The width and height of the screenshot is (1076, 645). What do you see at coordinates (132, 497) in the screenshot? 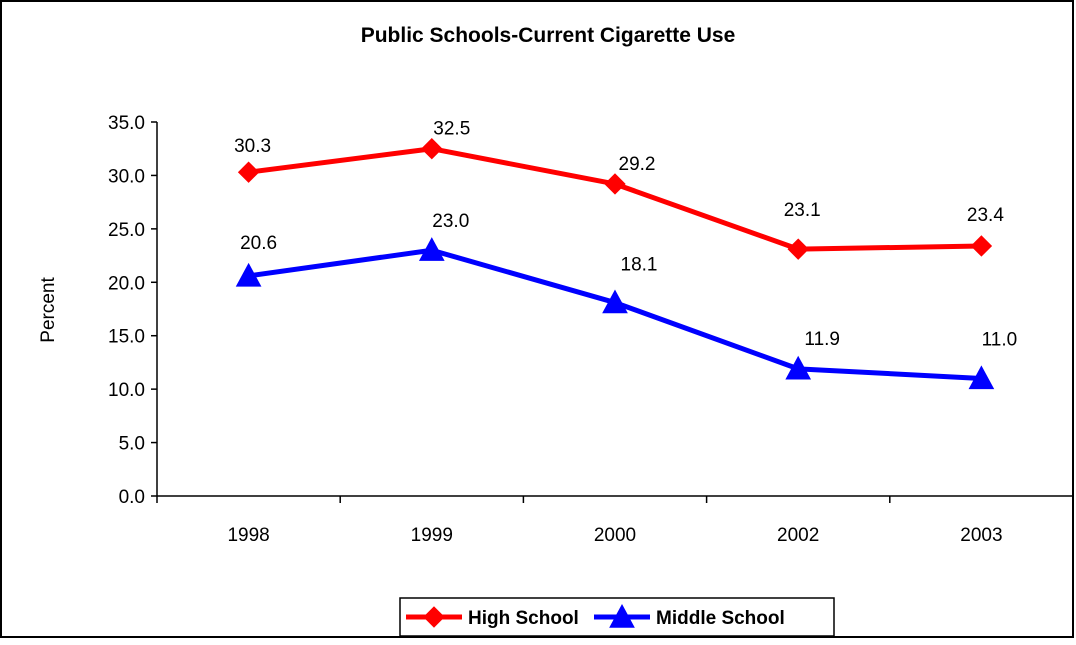
I see `y-tick-label: 0.0` at bounding box center [132, 497].